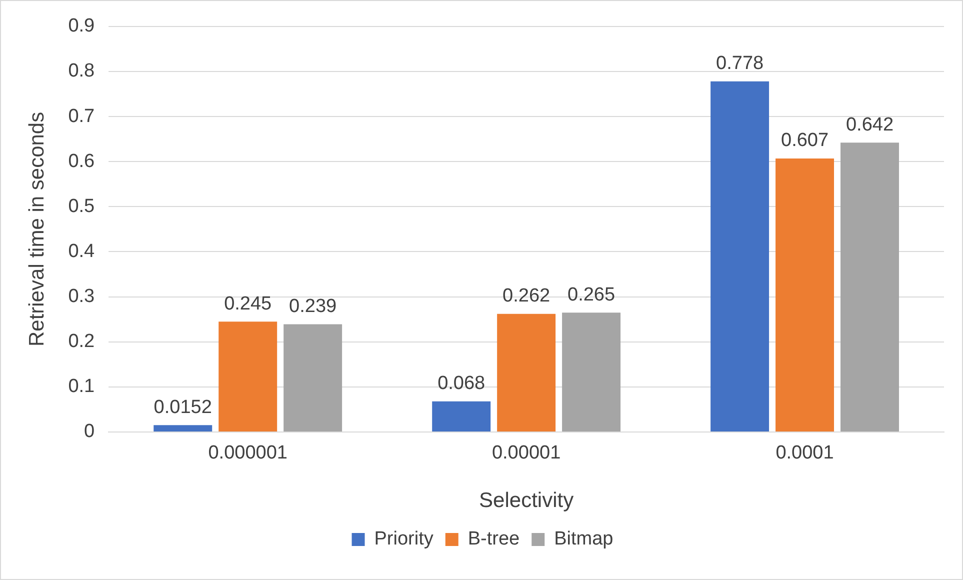  I want to click on data-label: 0.245, so click(248, 303).